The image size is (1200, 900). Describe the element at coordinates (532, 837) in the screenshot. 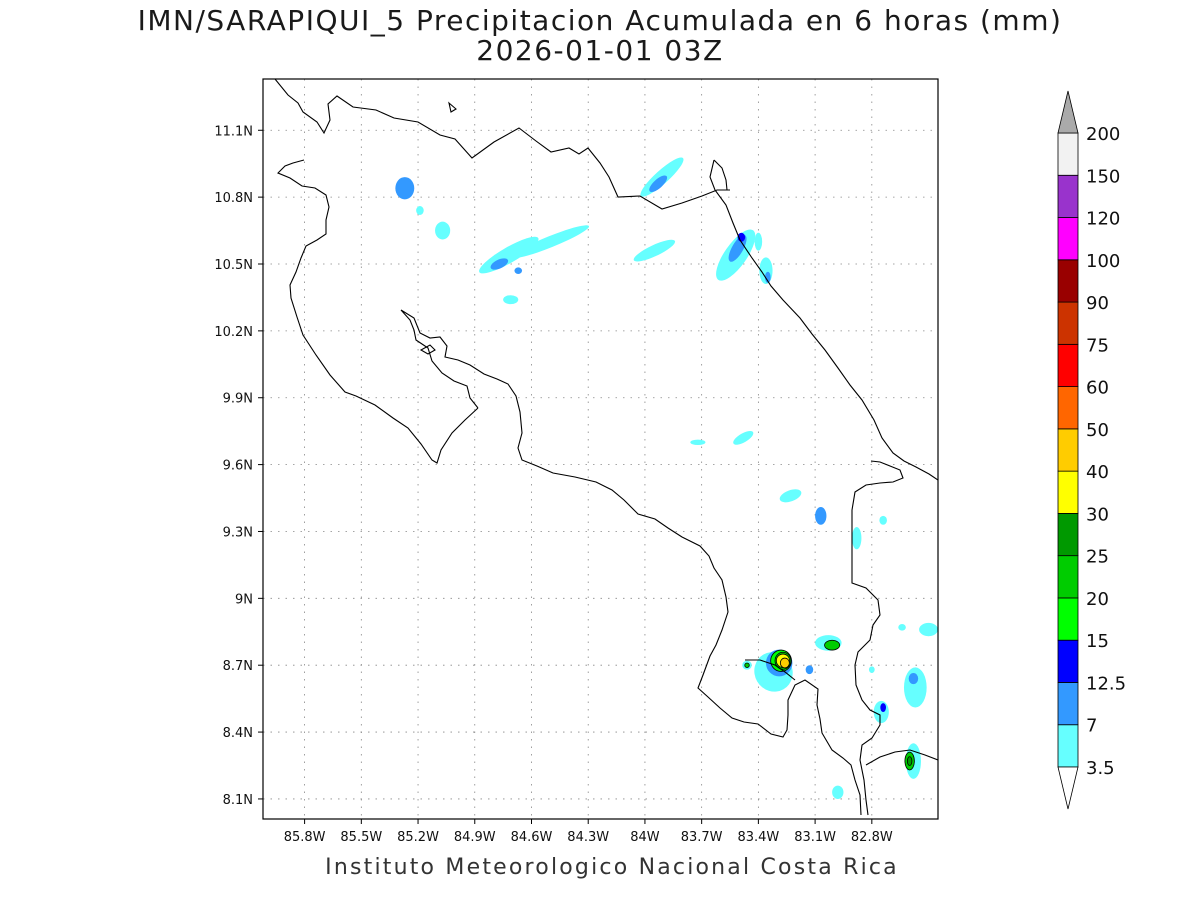

I see `x-tick-label: 84.6W` at that location.